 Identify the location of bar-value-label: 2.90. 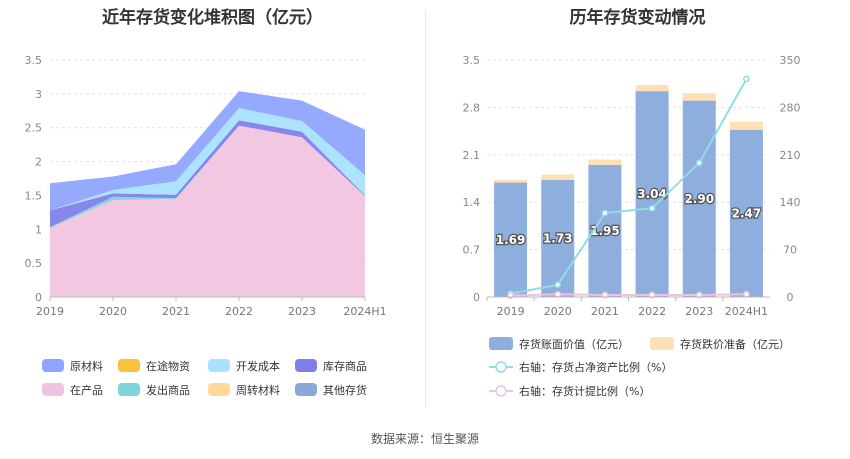
(699, 199).